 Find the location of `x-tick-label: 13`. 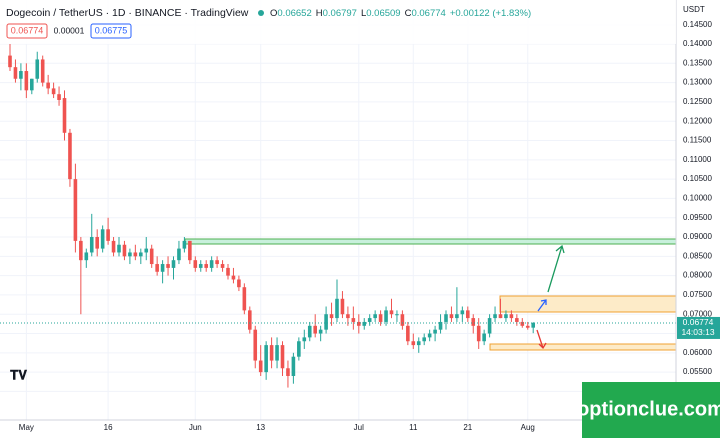

x-tick-label: 13 is located at coordinates (260, 427).